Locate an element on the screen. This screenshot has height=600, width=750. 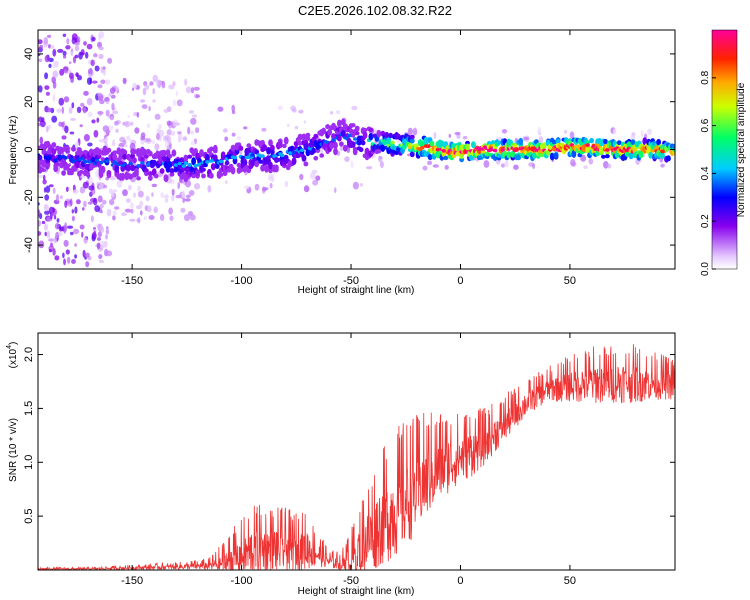
colorbar-axes: 0.0 0.2 0.4 0.6 0.8 is located at coordinates (708, 173).